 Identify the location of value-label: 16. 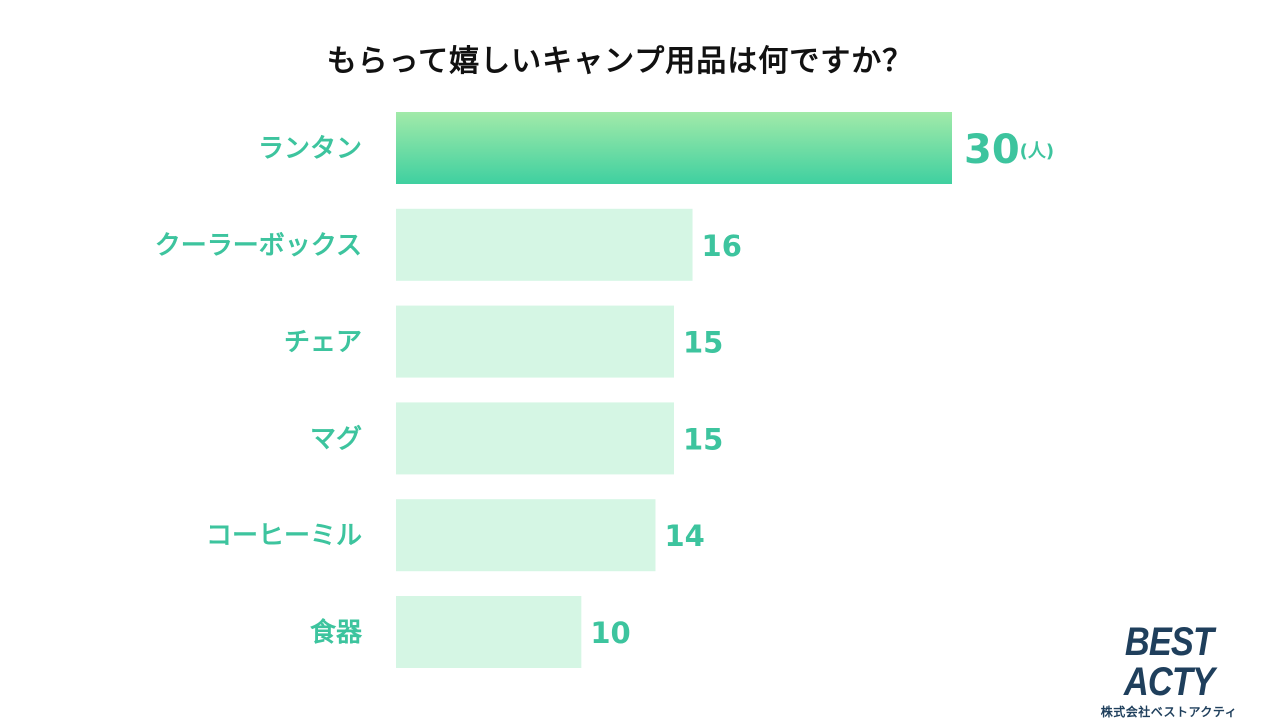
(722, 246).